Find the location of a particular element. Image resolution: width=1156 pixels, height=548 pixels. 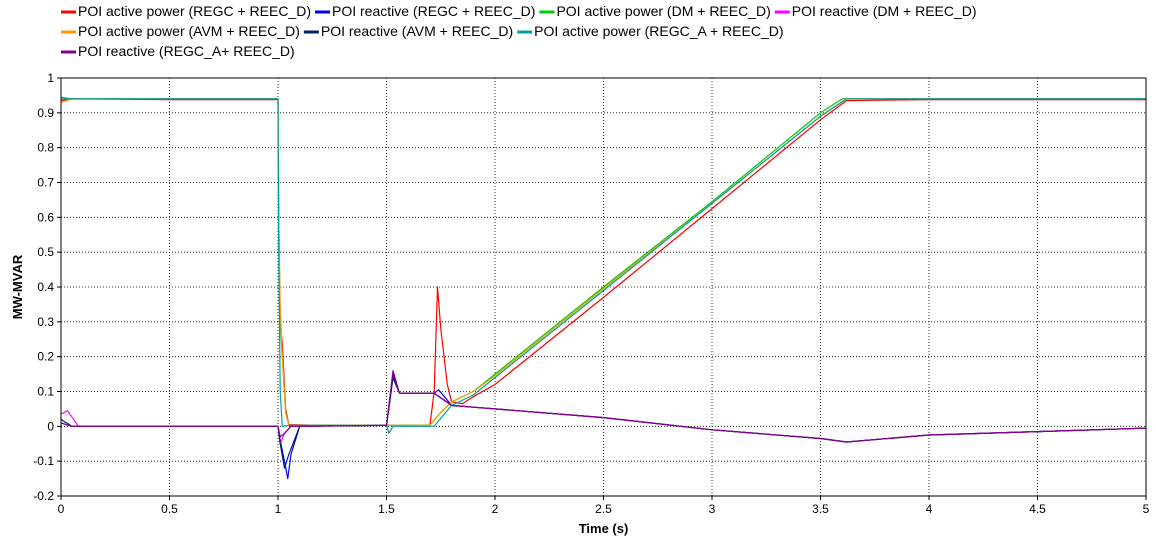

y-axis-title: MW-MVAR is located at coordinates (17, 286).